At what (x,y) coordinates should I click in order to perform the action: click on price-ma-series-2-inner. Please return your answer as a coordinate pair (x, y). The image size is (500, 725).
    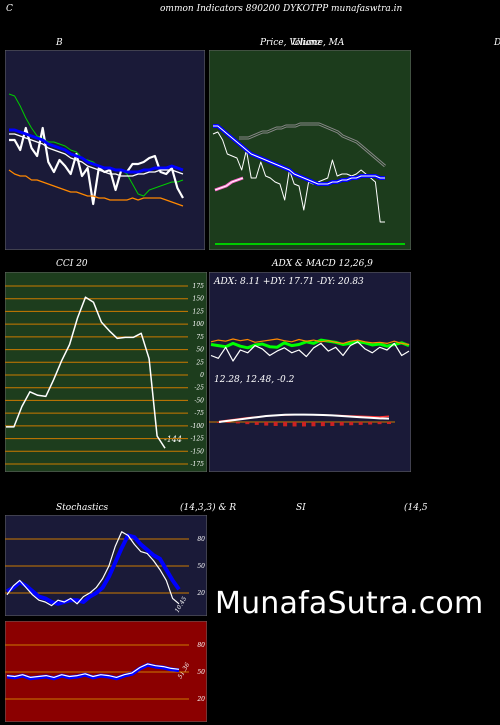
    Looking at the image, I should click on (312, 145).